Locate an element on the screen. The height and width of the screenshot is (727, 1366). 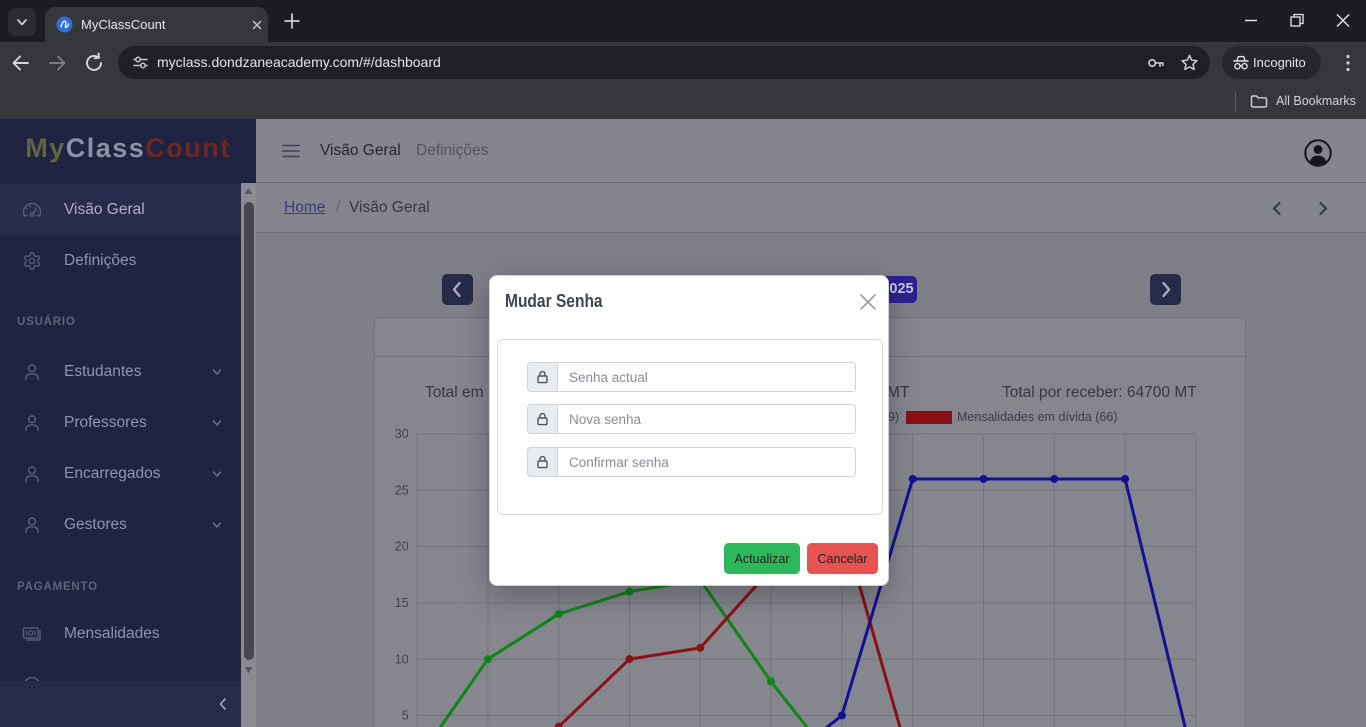
sidebar-item-label: Definições is located at coordinates (100, 260).